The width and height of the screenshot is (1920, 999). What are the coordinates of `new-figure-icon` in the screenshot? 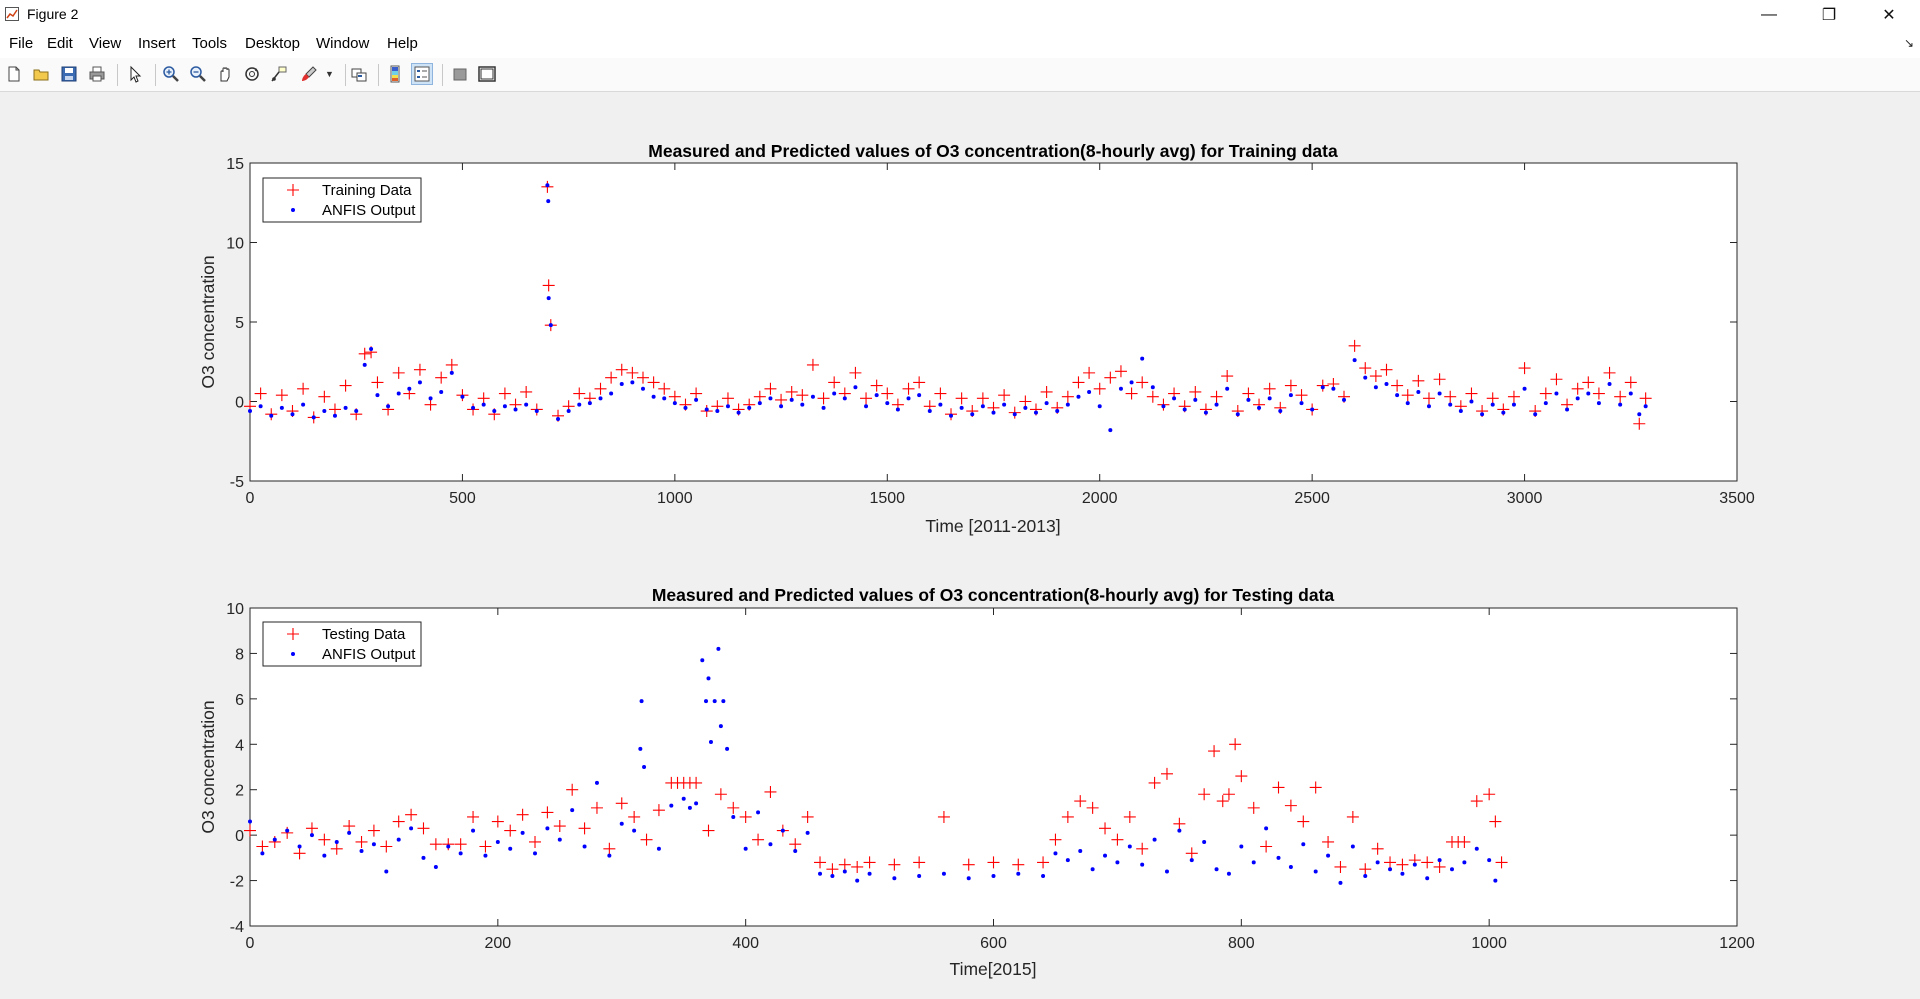 It's located at (14, 74).